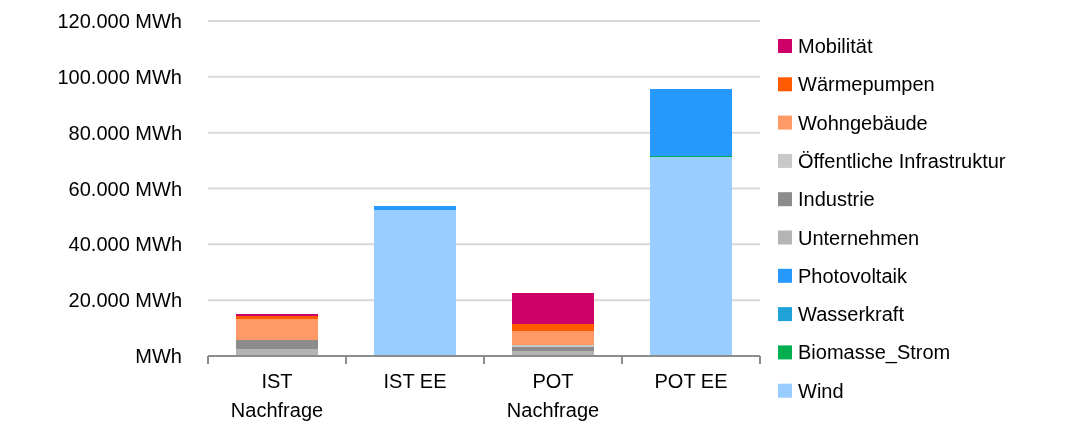 The height and width of the screenshot is (436, 1076). What do you see at coordinates (863, 122) in the screenshot?
I see `legend-label: Wohngebäude` at bounding box center [863, 122].